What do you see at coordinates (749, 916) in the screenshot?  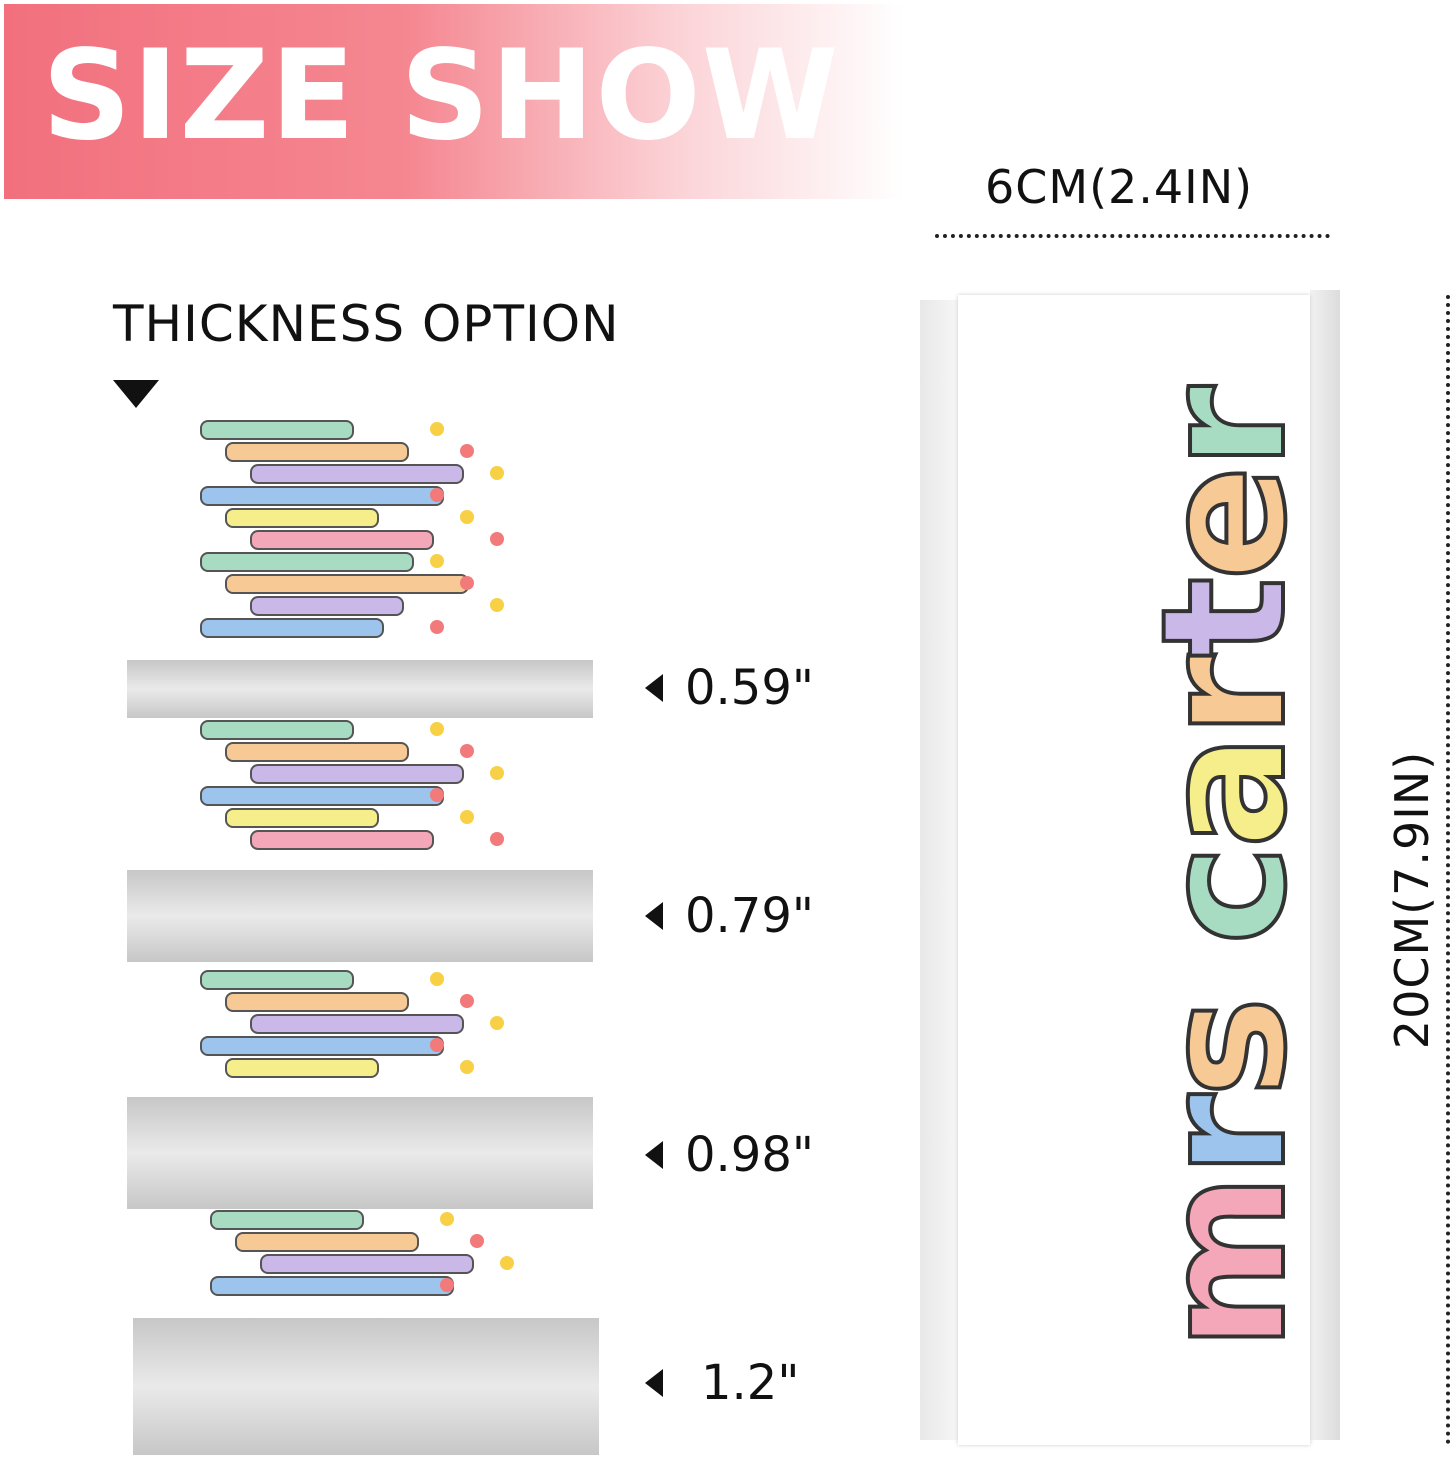 I see `option-label: 0.79"` at bounding box center [749, 916].